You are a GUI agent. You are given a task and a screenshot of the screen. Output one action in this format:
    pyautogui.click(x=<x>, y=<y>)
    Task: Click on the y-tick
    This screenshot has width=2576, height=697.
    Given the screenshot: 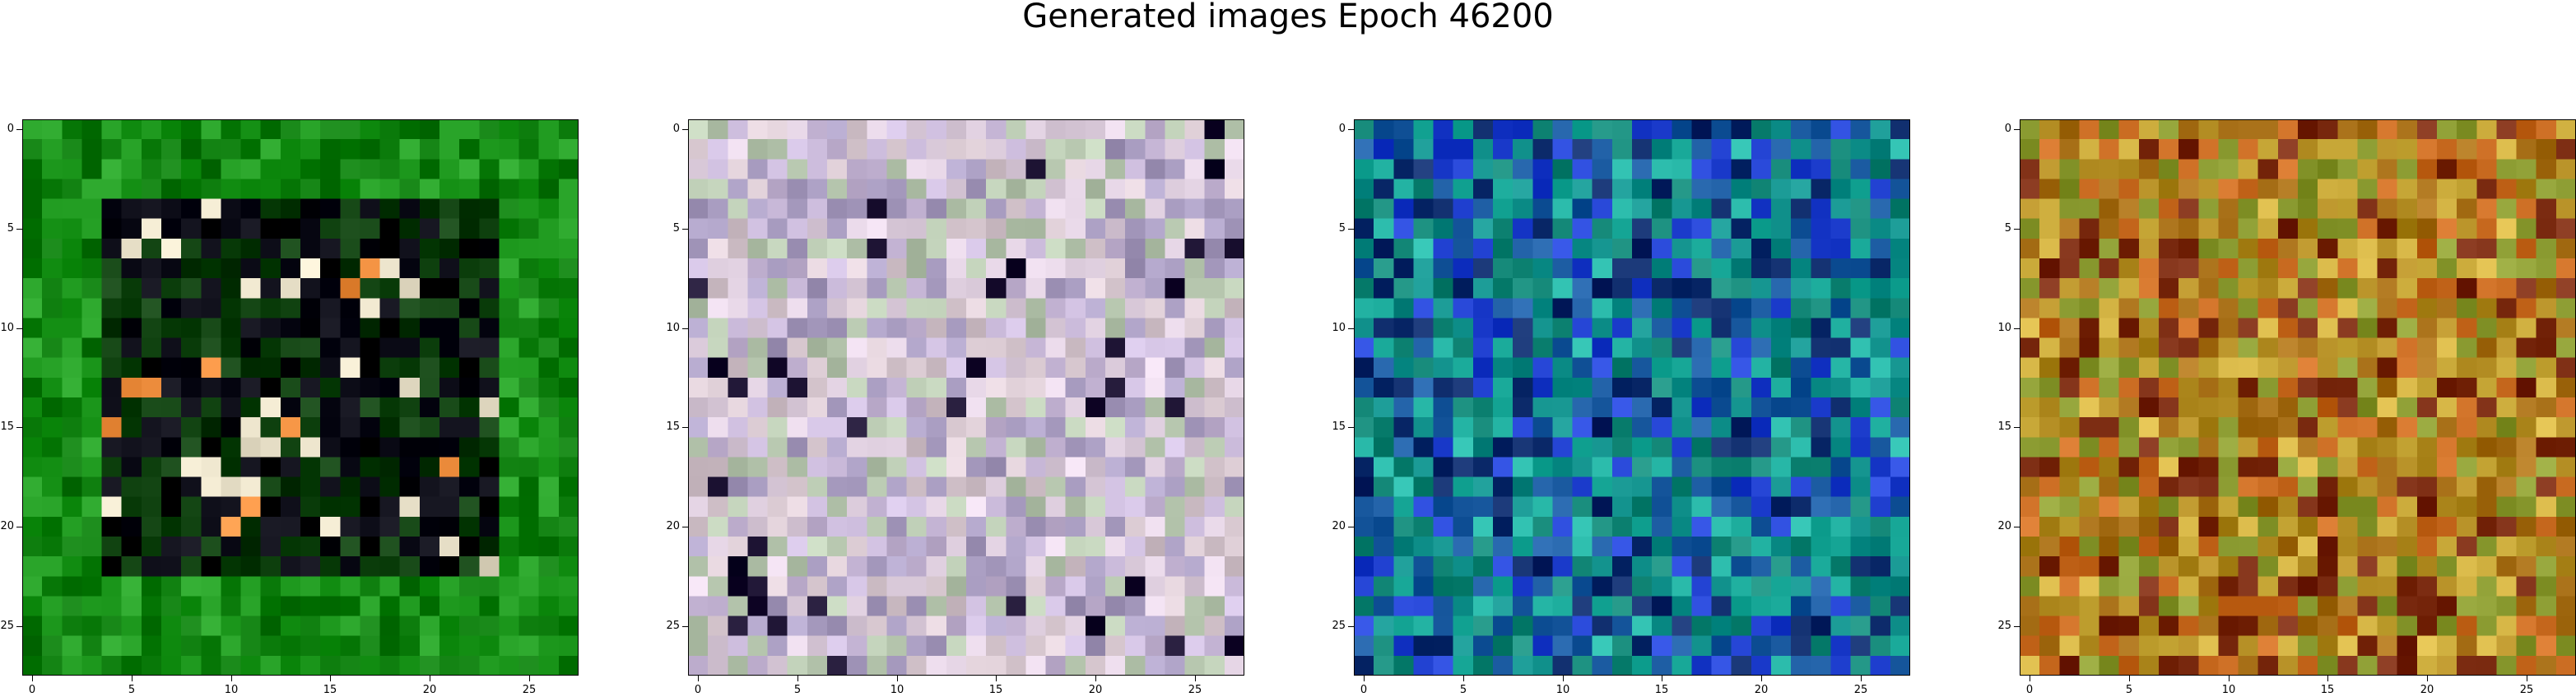 What is the action you would take?
    pyautogui.click(x=1351, y=328)
    